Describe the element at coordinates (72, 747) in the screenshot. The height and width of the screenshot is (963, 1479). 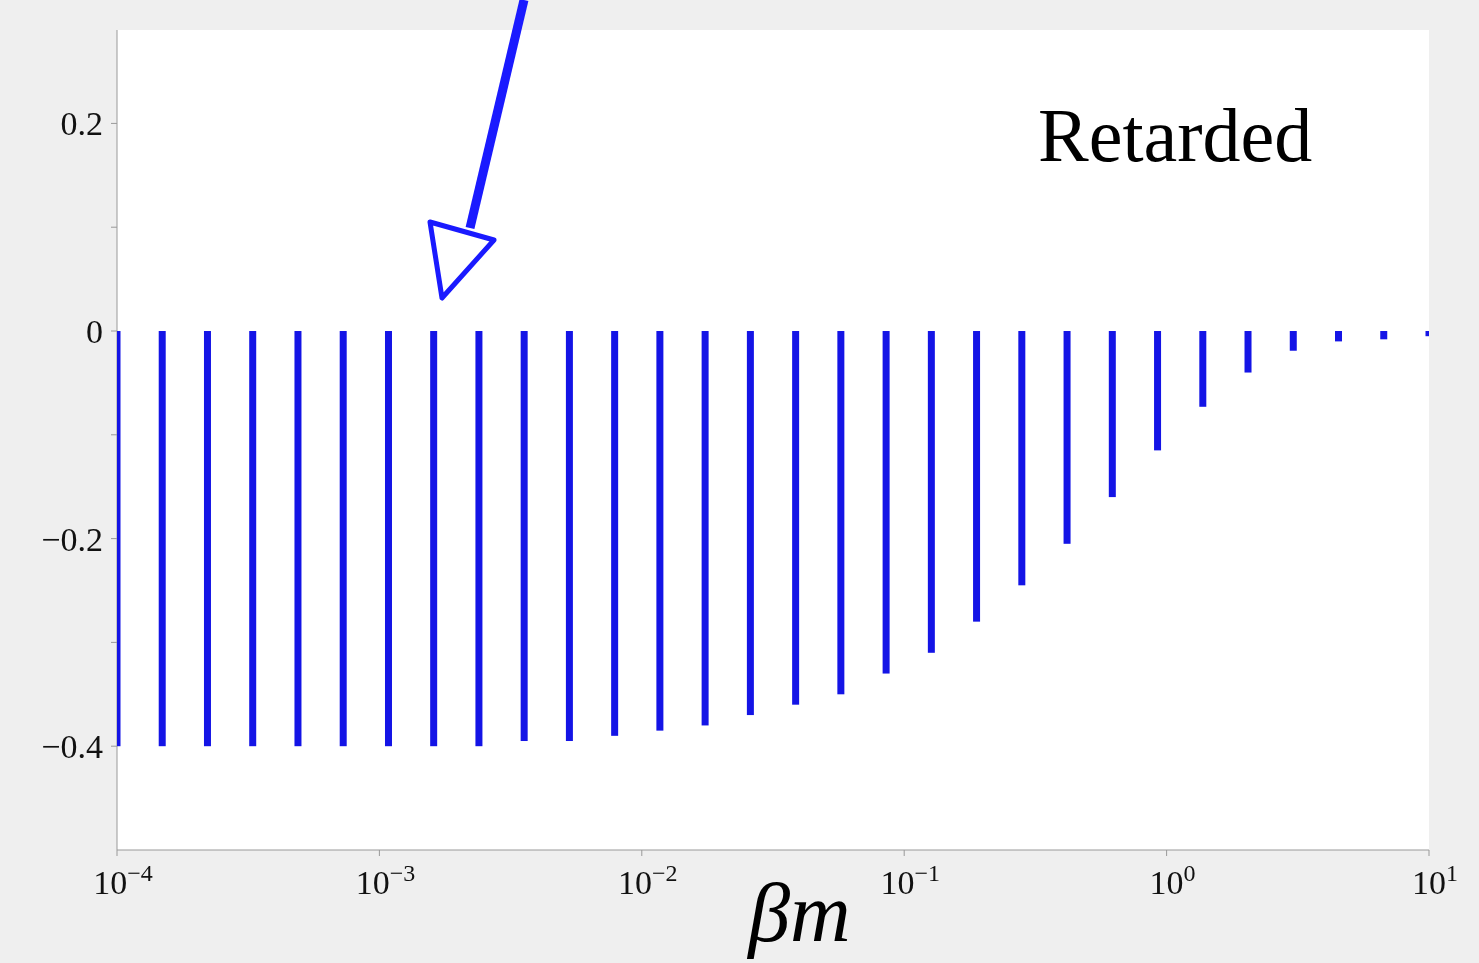
I see `y-tick-label: −0.4` at that location.